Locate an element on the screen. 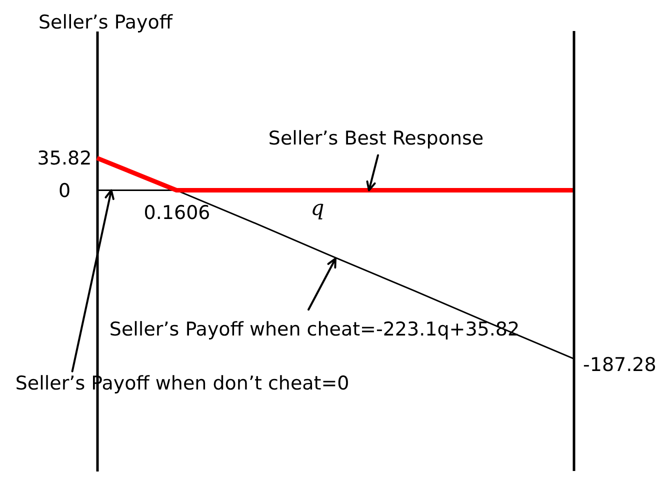 The height and width of the screenshot is (477, 660). annotation: Seller’s Best Response is located at coordinates (376, 138).